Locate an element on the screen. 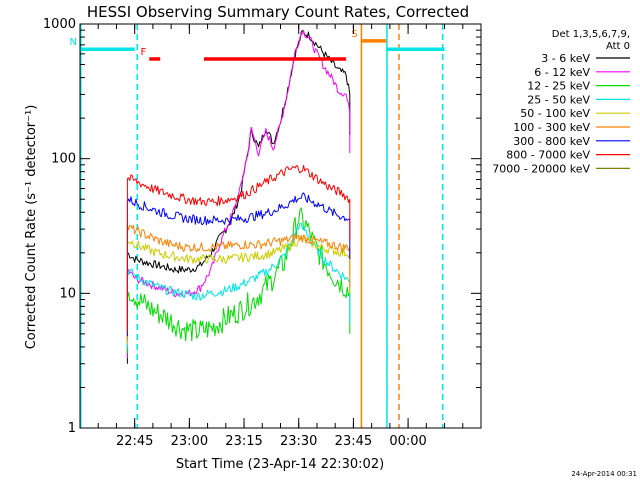 Image resolution: width=640 pixels, height=480 pixels. y-axis-label: Corrected Count Rate (s⁻¹ detector⁻¹) is located at coordinates (31, 227).